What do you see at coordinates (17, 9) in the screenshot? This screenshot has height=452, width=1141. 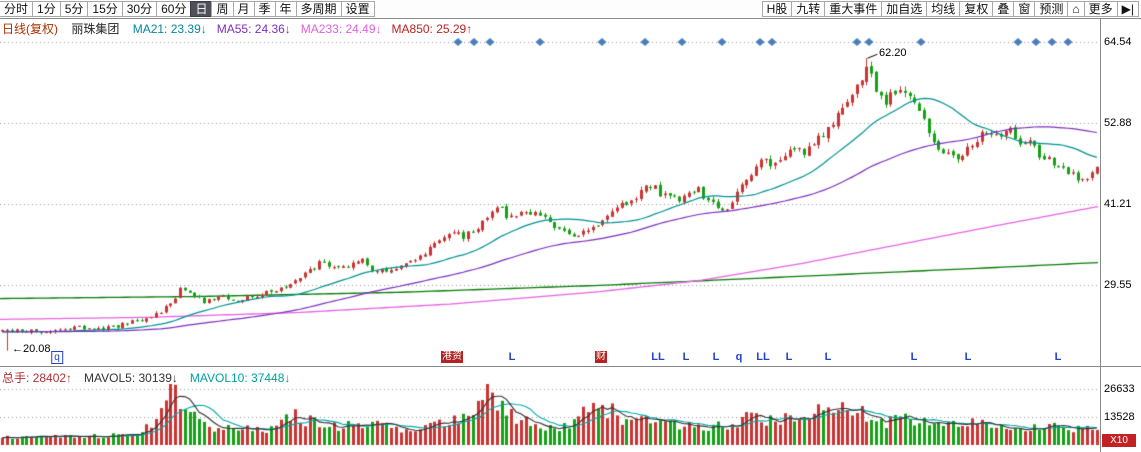 I see `period-tab-分时: 分时` at bounding box center [17, 9].